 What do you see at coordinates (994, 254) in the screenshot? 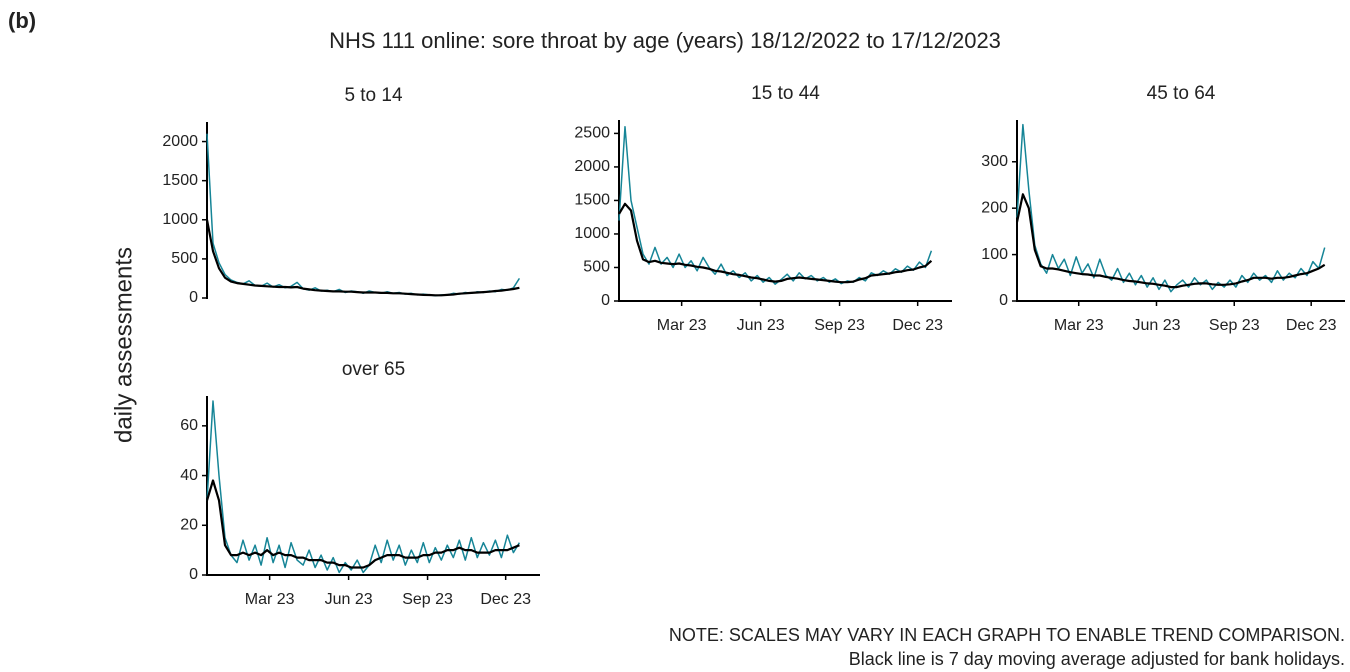
I see `y-tick-label: 100` at bounding box center [994, 254].